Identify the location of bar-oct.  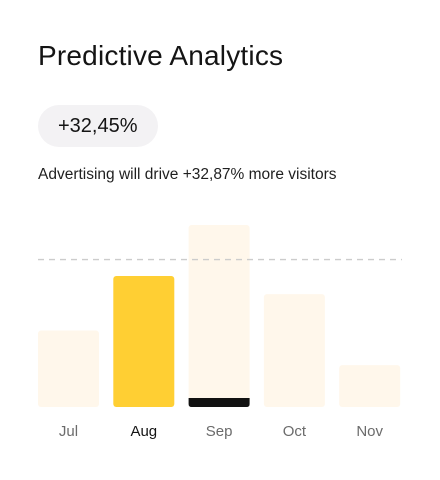
(294, 350).